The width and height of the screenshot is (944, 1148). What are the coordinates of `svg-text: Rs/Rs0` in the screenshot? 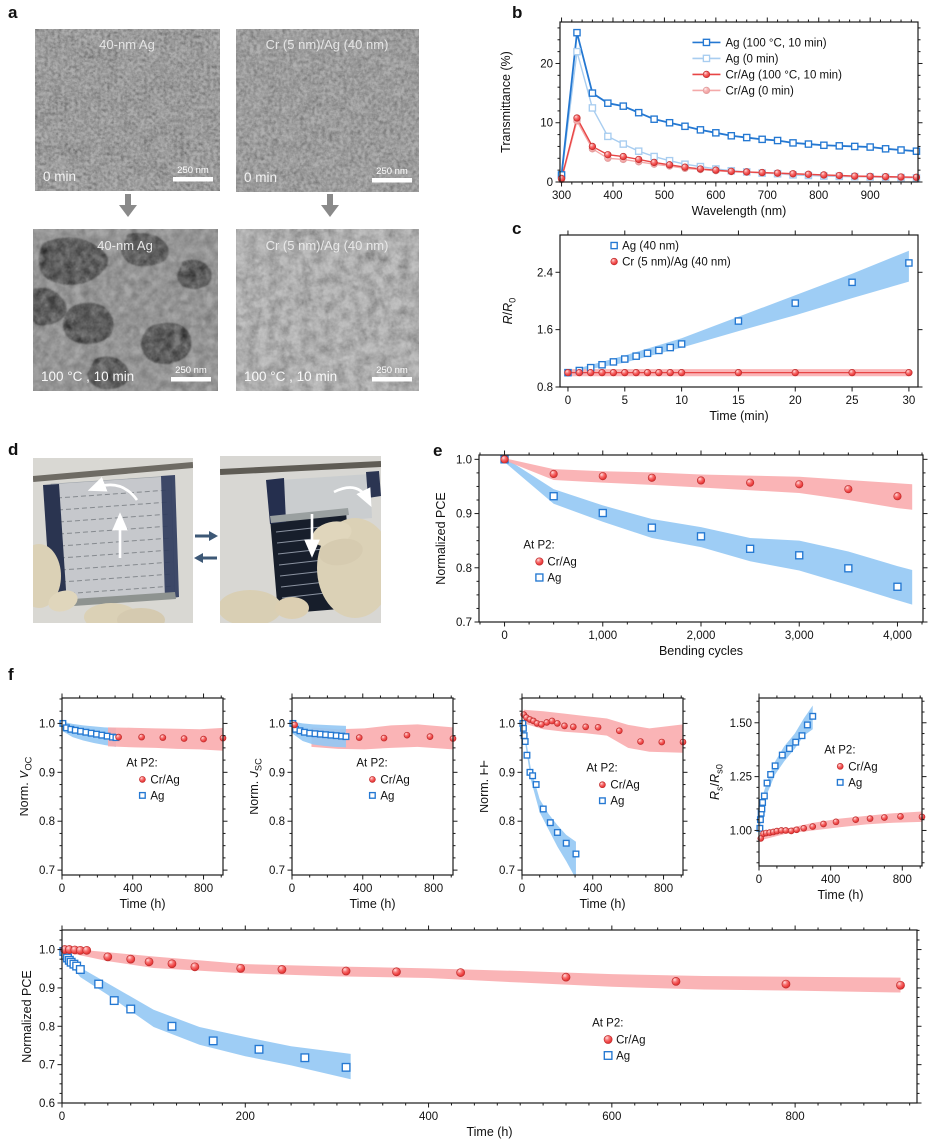 It's located at (717, 782).